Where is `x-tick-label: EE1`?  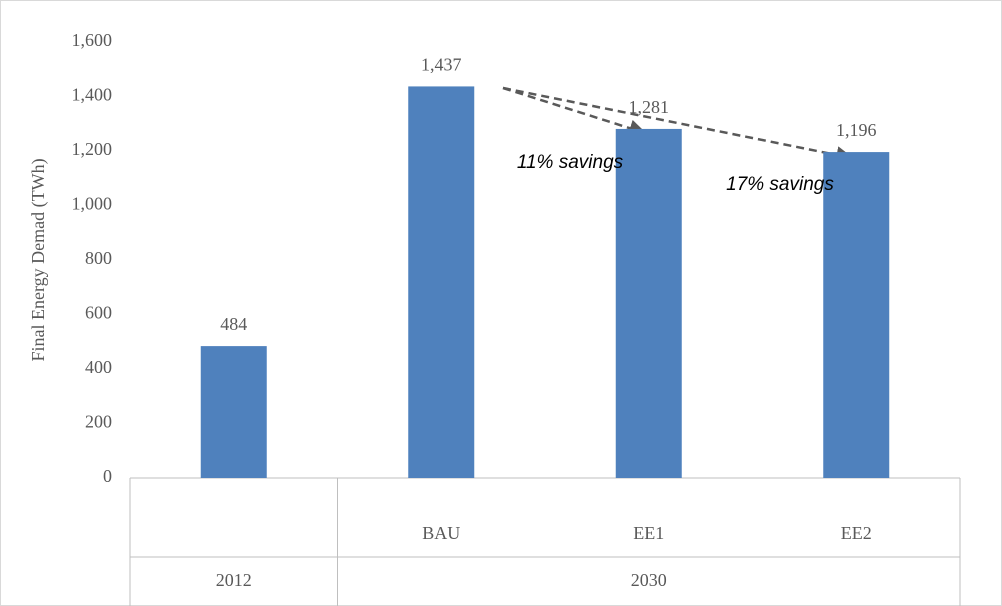 x-tick-label: EE1 is located at coordinates (648, 533).